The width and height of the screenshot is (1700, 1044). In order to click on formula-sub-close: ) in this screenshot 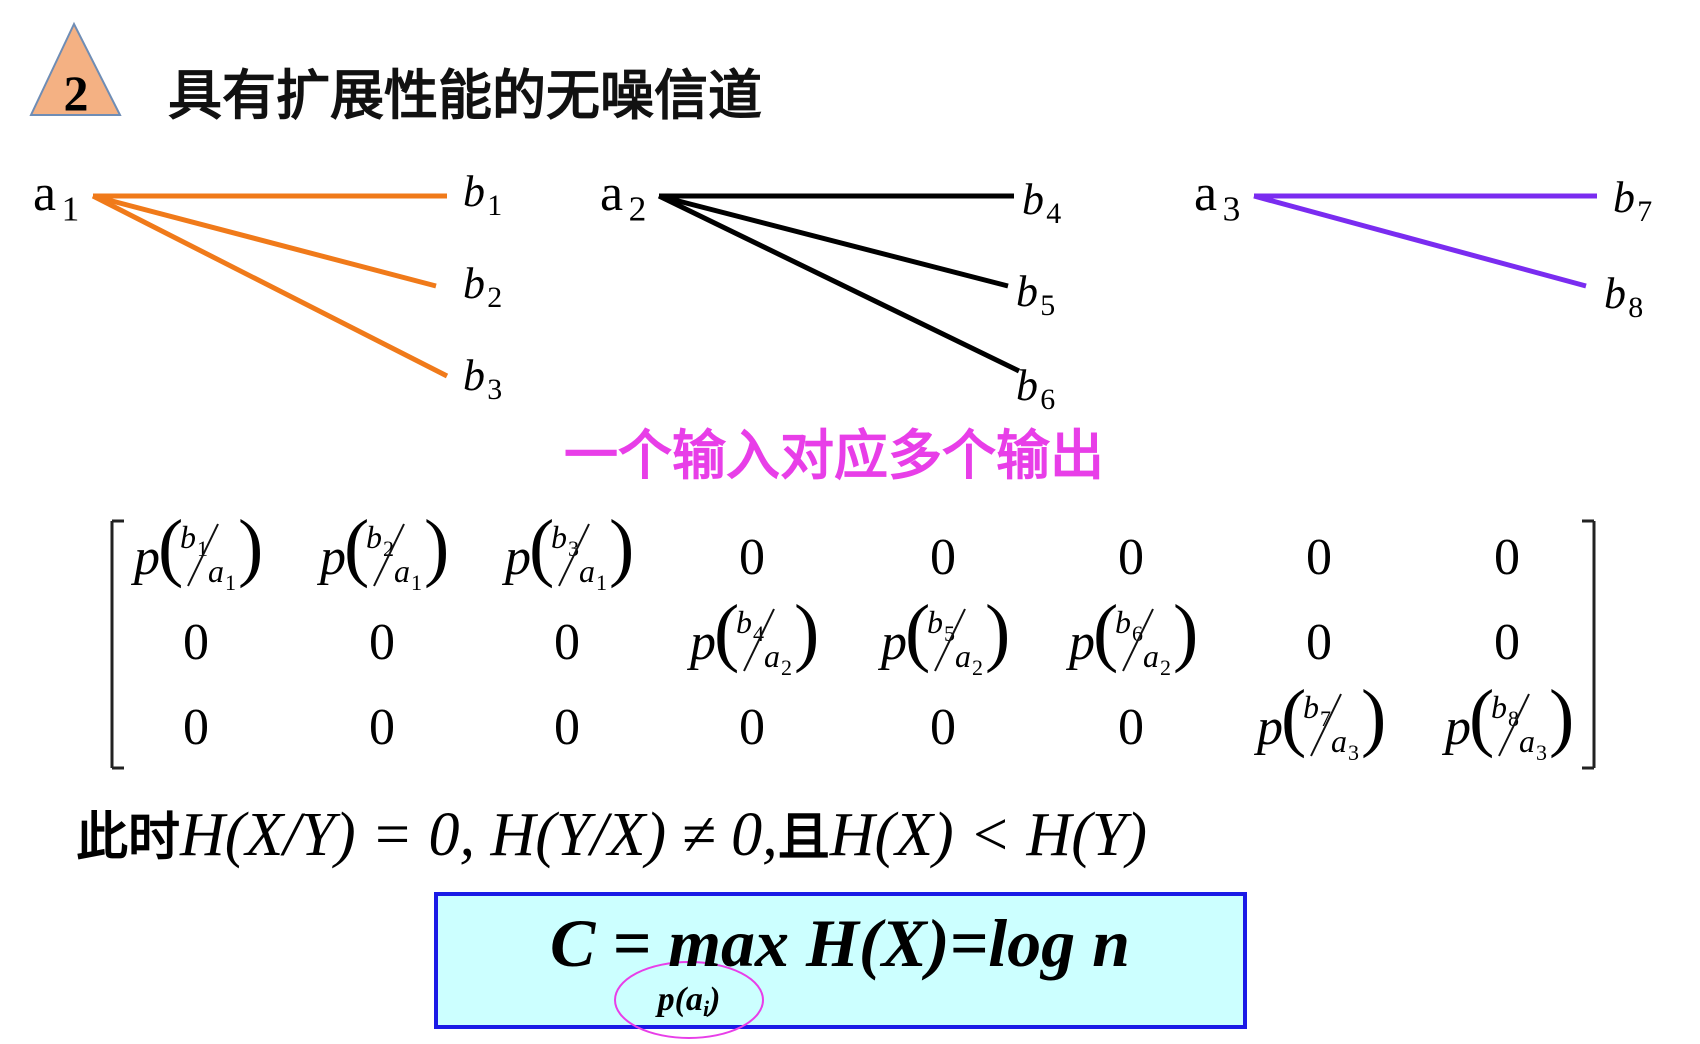, I will do `click(713, 999)`.